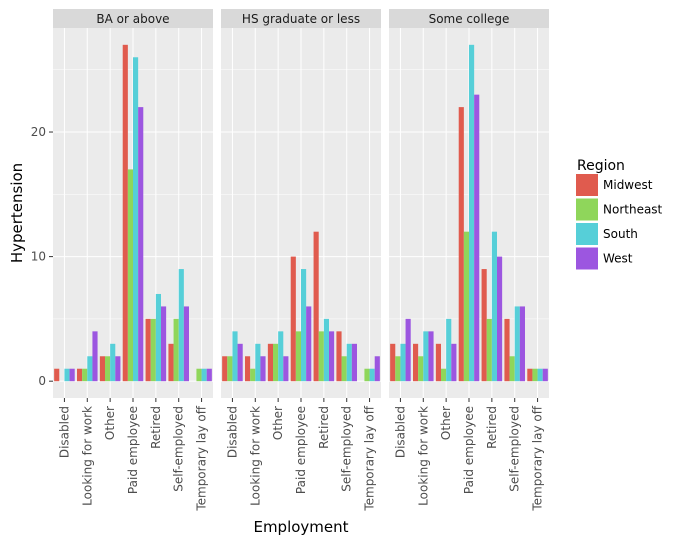 This screenshot has width=690, height=544. I want to click on y-axis-title: Hypertension, so click(17, 213).